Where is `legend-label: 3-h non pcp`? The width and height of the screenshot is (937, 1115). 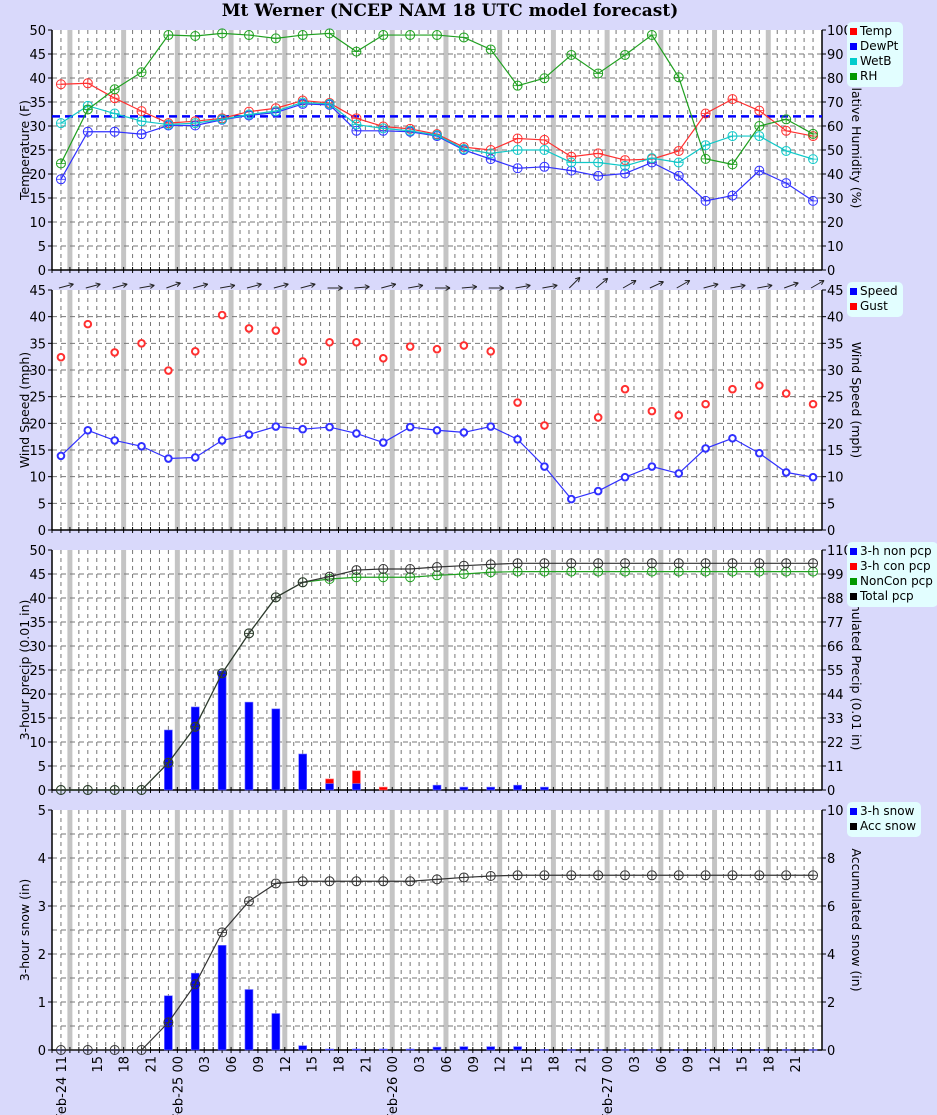
legend-label: 3-h non pcp is located at coordinates (896, 551).